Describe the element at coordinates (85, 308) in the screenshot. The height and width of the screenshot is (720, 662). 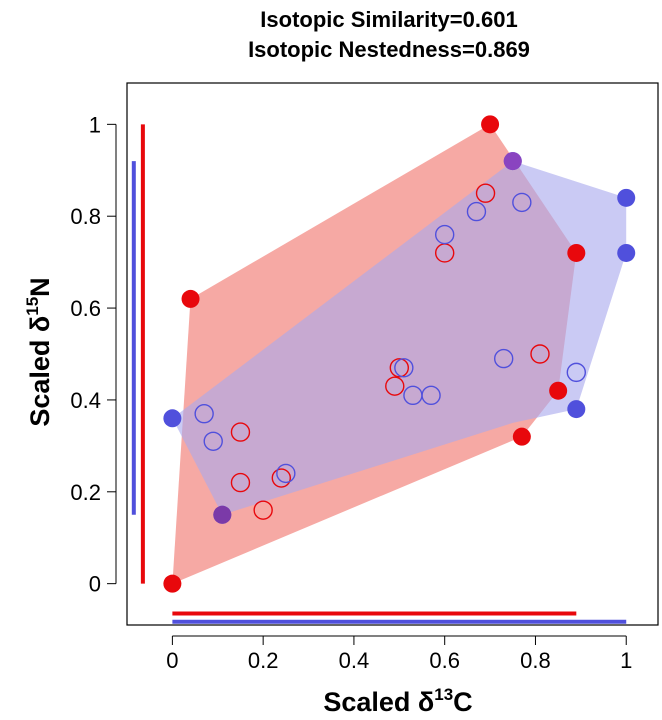
I see `y-tick-label: 0.6` at that location.